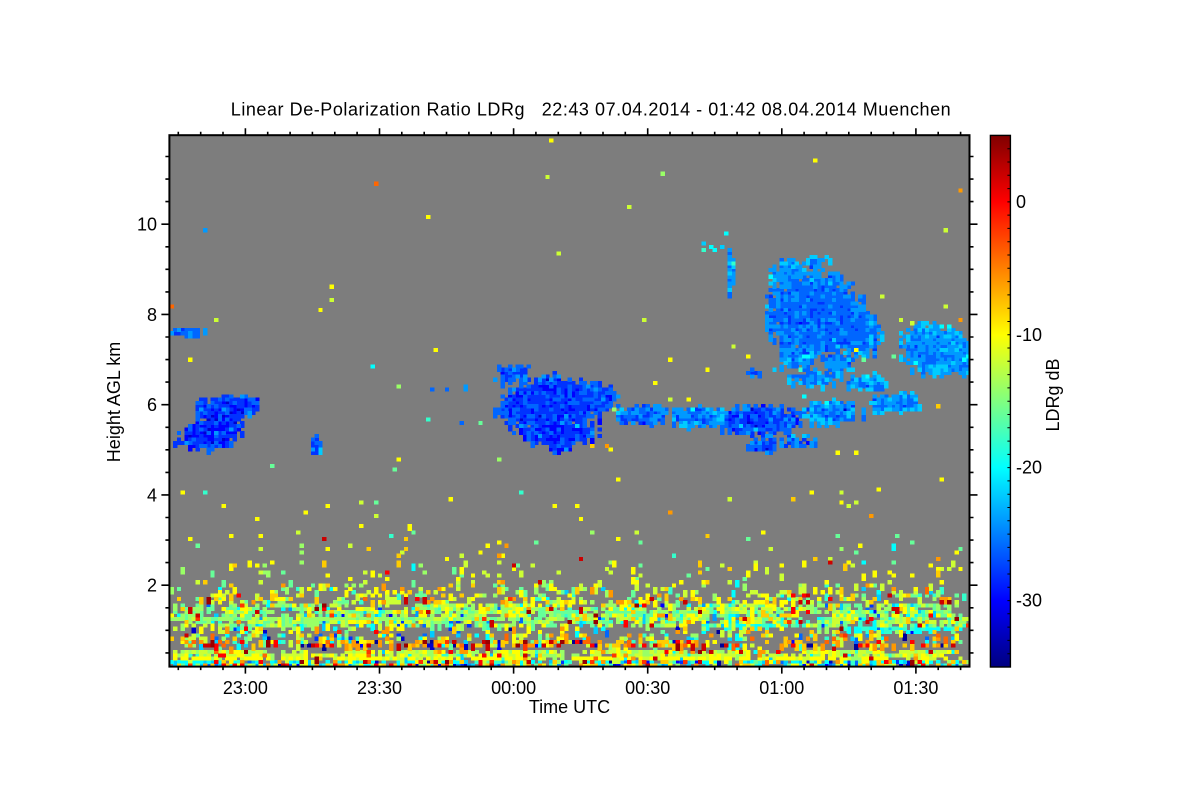 The width and height of the screenshot is (1200, 800). I want to click on svg-text: 0, so click(1021, 202).